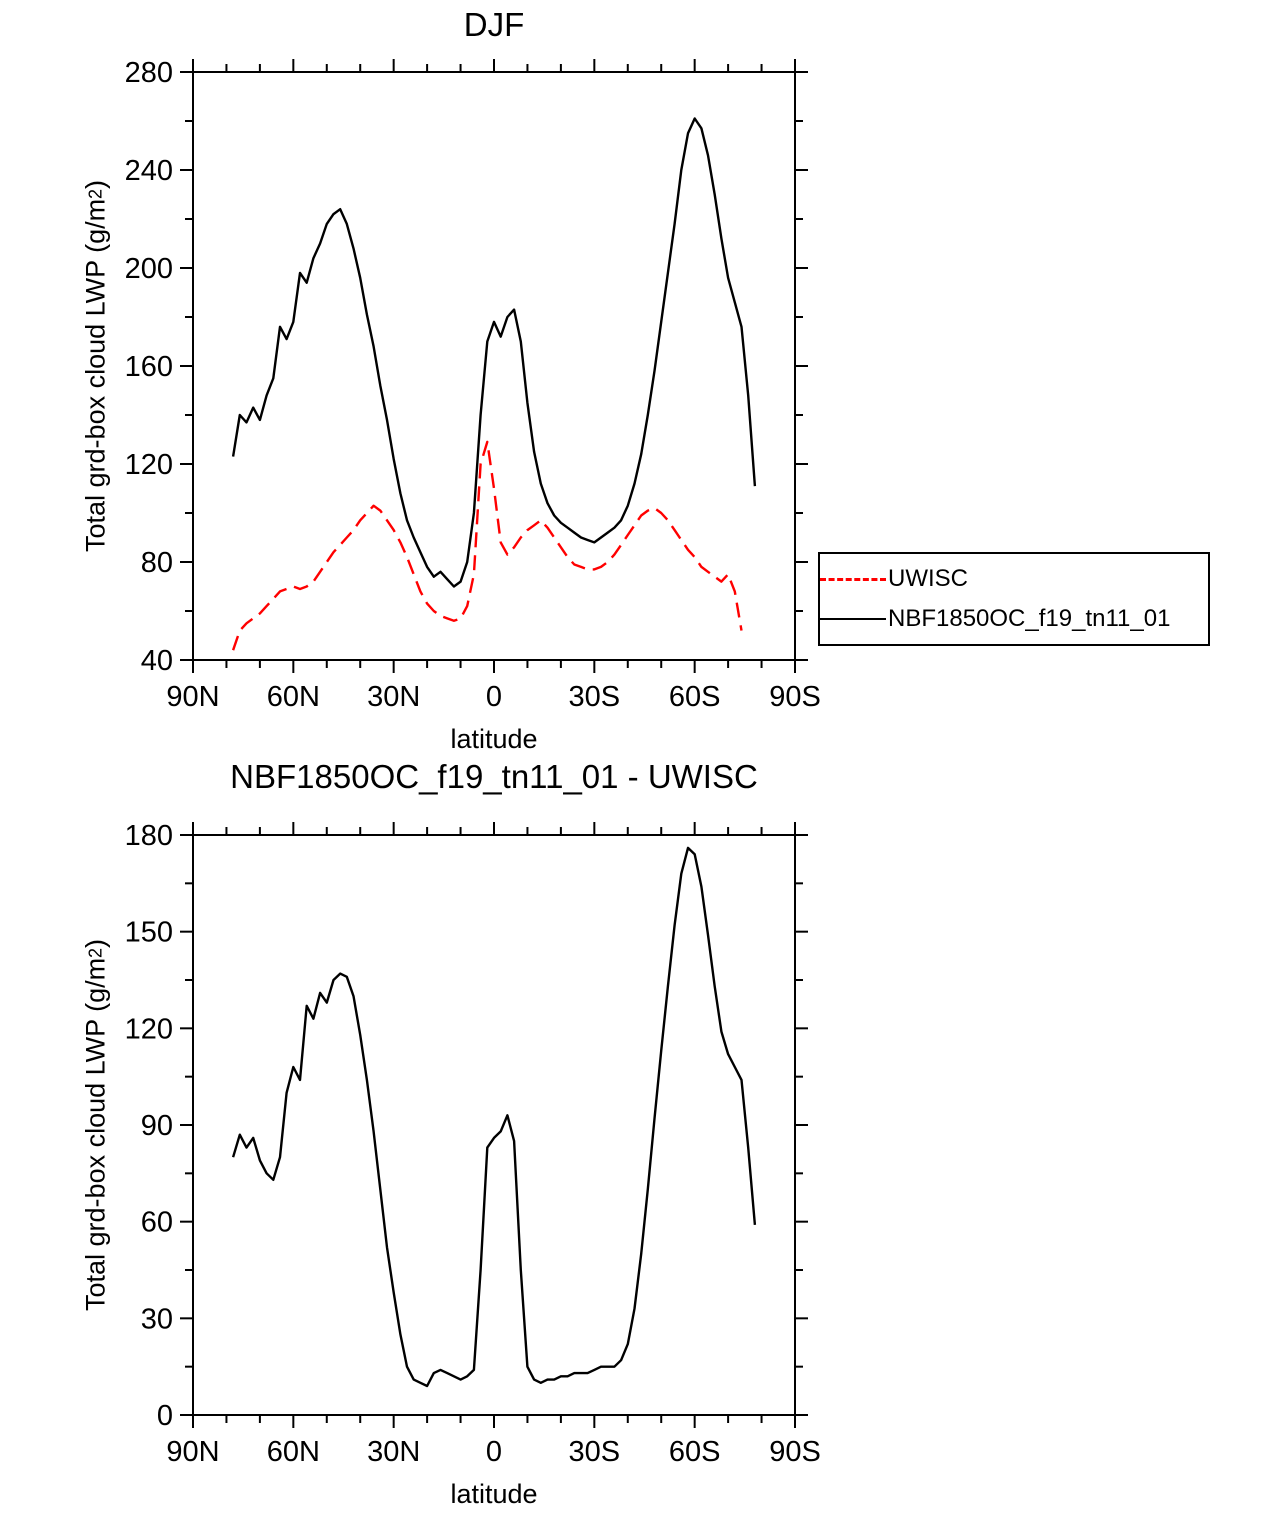 This screenshot has height=1517, width=1285. Describe the element at coordinates (149, 836) in the screenshot. I see `y-tick-label: 180` at that location.